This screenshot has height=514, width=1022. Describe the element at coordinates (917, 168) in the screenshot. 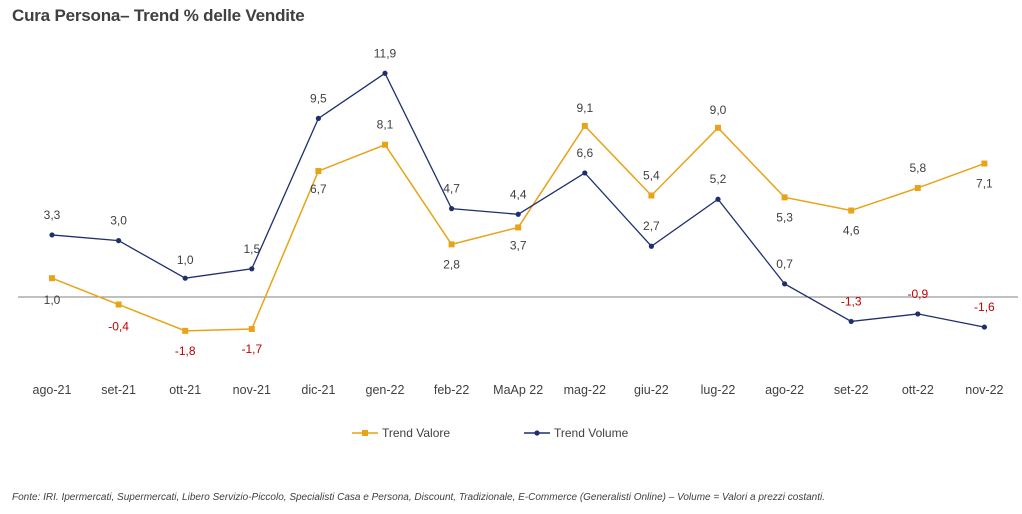

I see `data-label: 5,8` at that location.